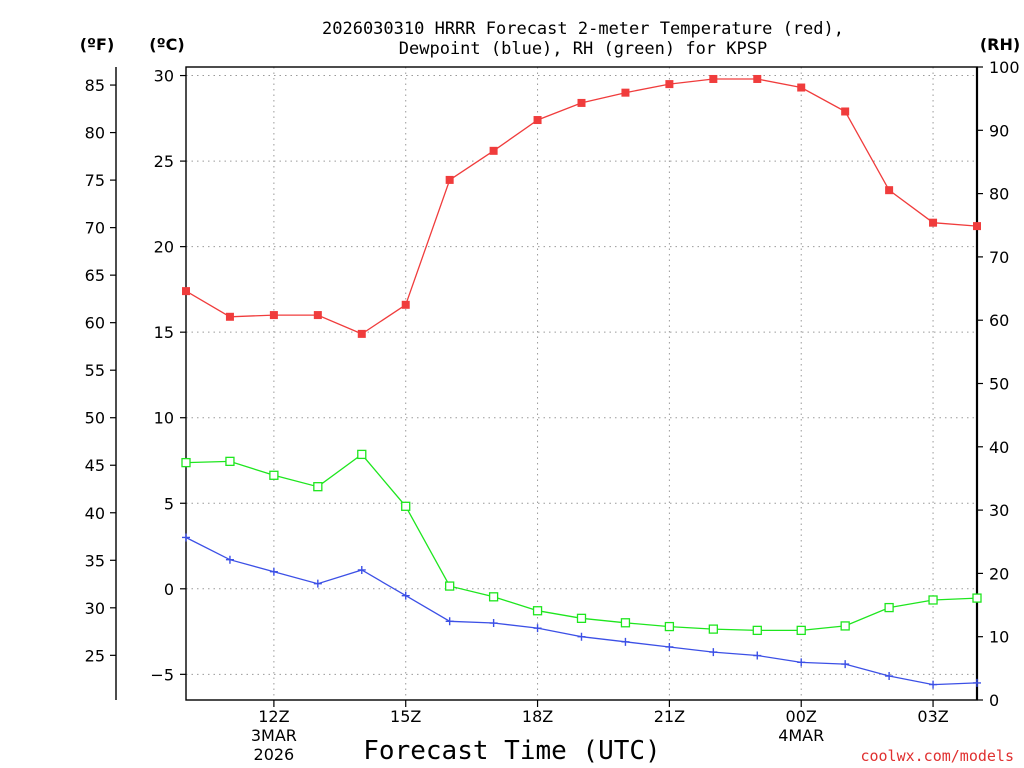  What do you see at coordinates (95, 370) in the screenshot?
I see `fahrenheit-tick-label: 55` at bounding box center [95, 370].